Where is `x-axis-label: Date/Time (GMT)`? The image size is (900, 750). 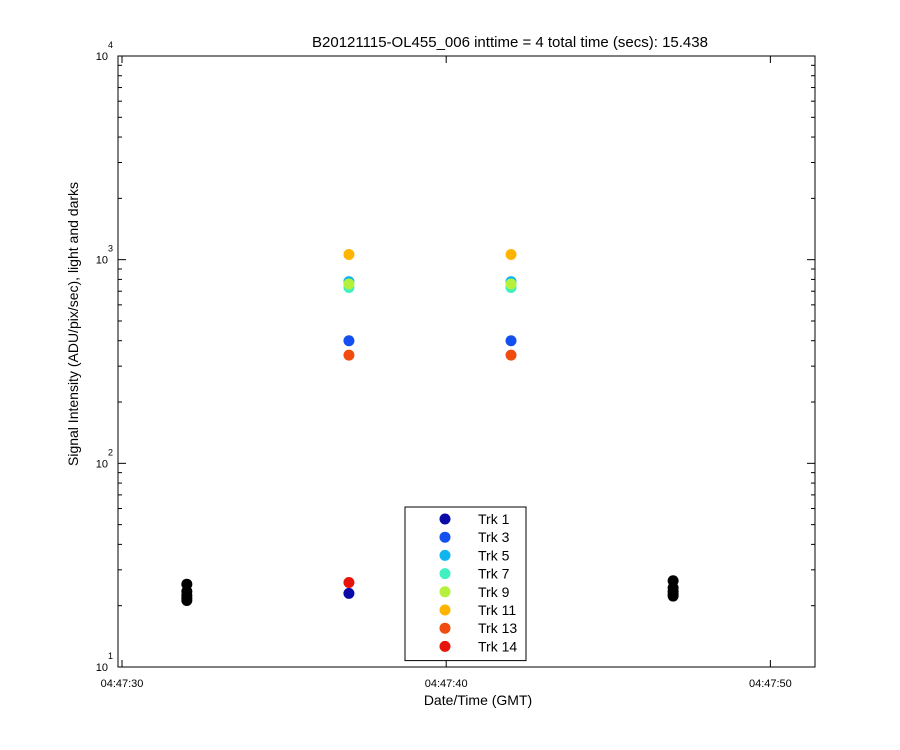
x-axis-label: Date/Time (GMT) is located at coordinates (478, 700).